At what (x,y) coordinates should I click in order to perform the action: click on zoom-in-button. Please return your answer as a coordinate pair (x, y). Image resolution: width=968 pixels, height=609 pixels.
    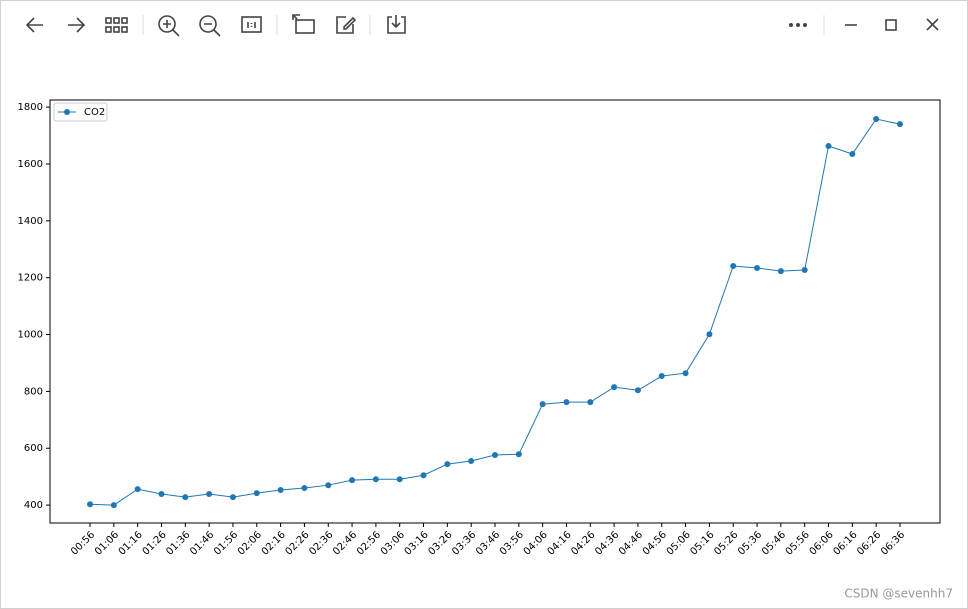
    Looking at the image, I should click on (169, 26).